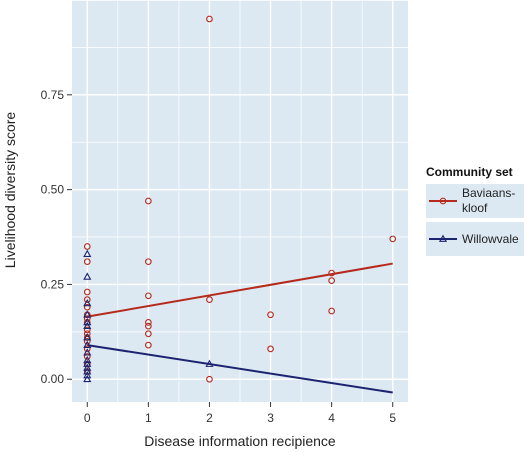 The height and width of the screenshot is (453, 530). Describe the element at coordinates (53, 379) in the screenshot. I see `y-tick-label: 0.00` at that location.